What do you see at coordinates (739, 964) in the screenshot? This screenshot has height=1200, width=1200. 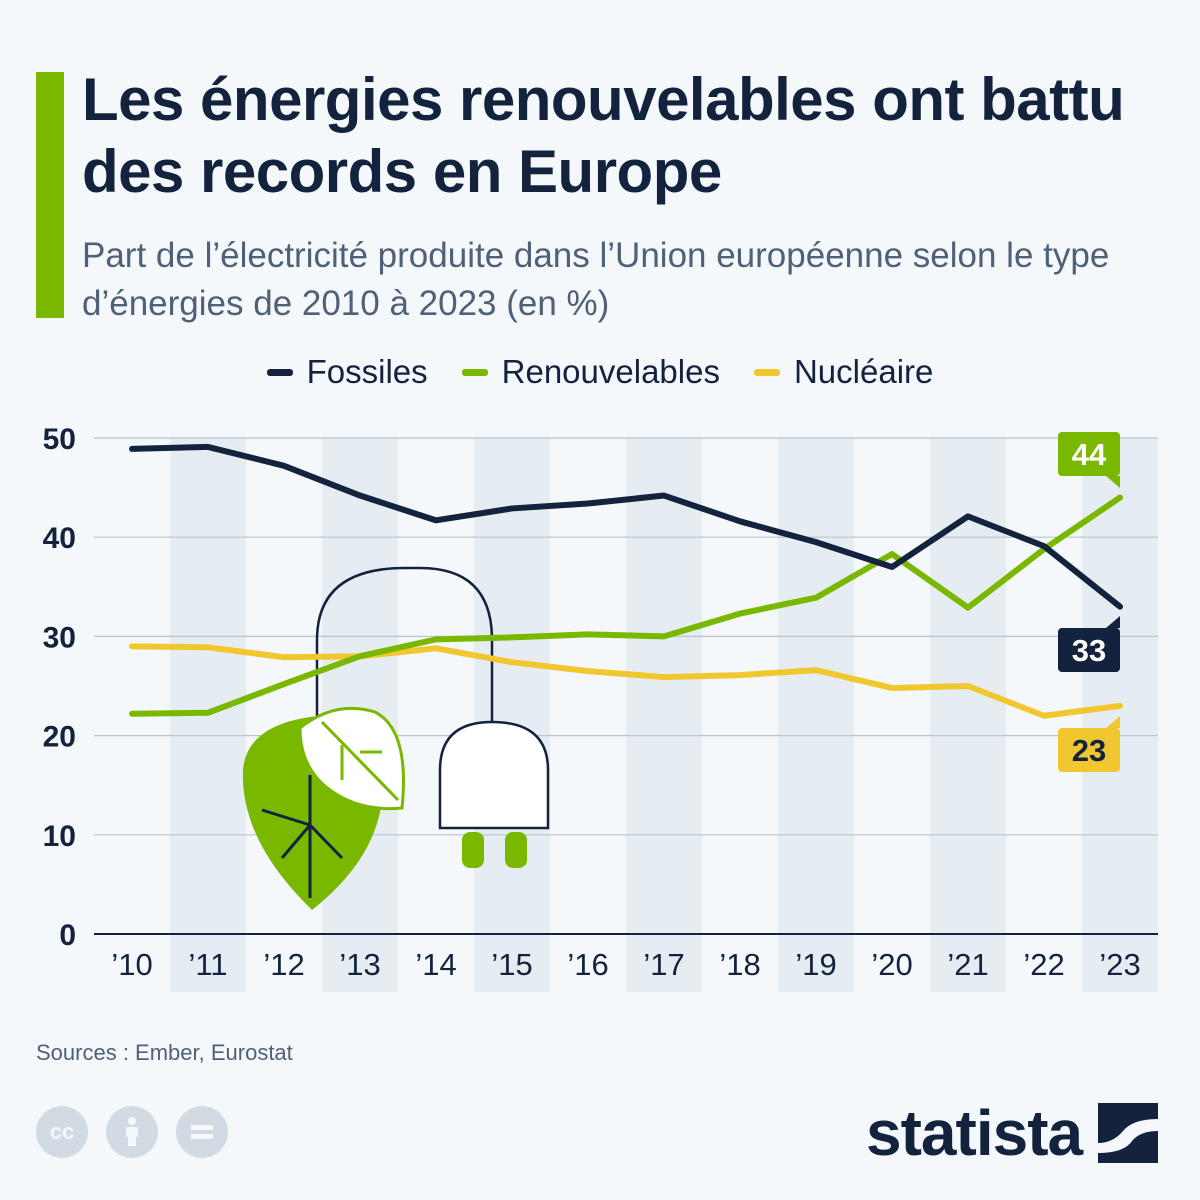 I see `x-tick-label: ’18` at bounding box center [739, 964].